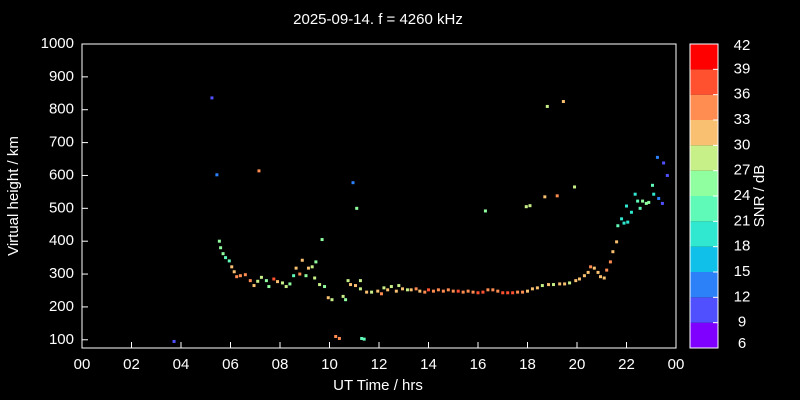 This screenshot has width=800, height=400. I want to click on y-tick-label: 1000, so click(57, 43).